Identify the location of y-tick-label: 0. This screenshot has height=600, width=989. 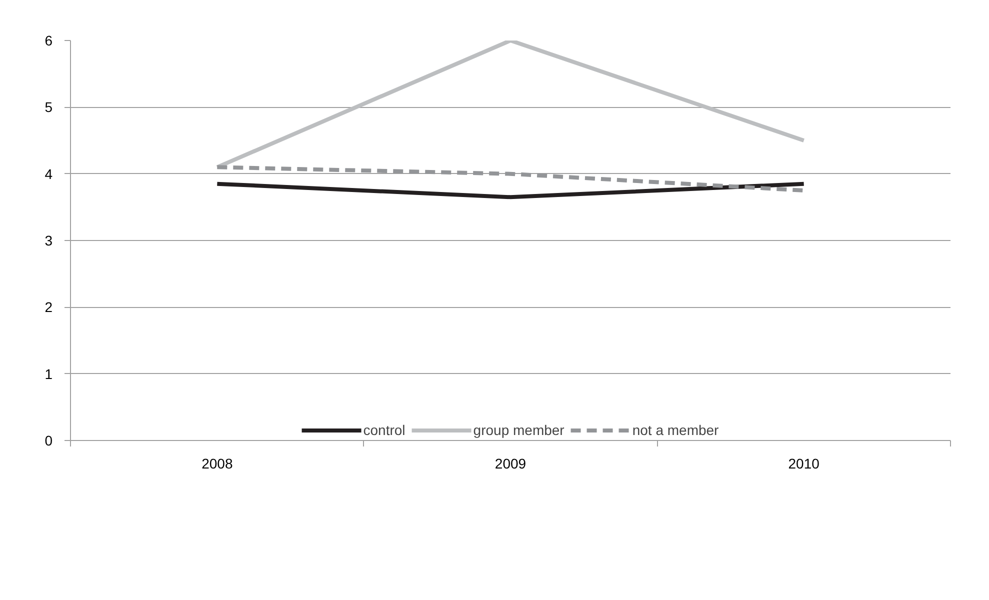
(48, 440).